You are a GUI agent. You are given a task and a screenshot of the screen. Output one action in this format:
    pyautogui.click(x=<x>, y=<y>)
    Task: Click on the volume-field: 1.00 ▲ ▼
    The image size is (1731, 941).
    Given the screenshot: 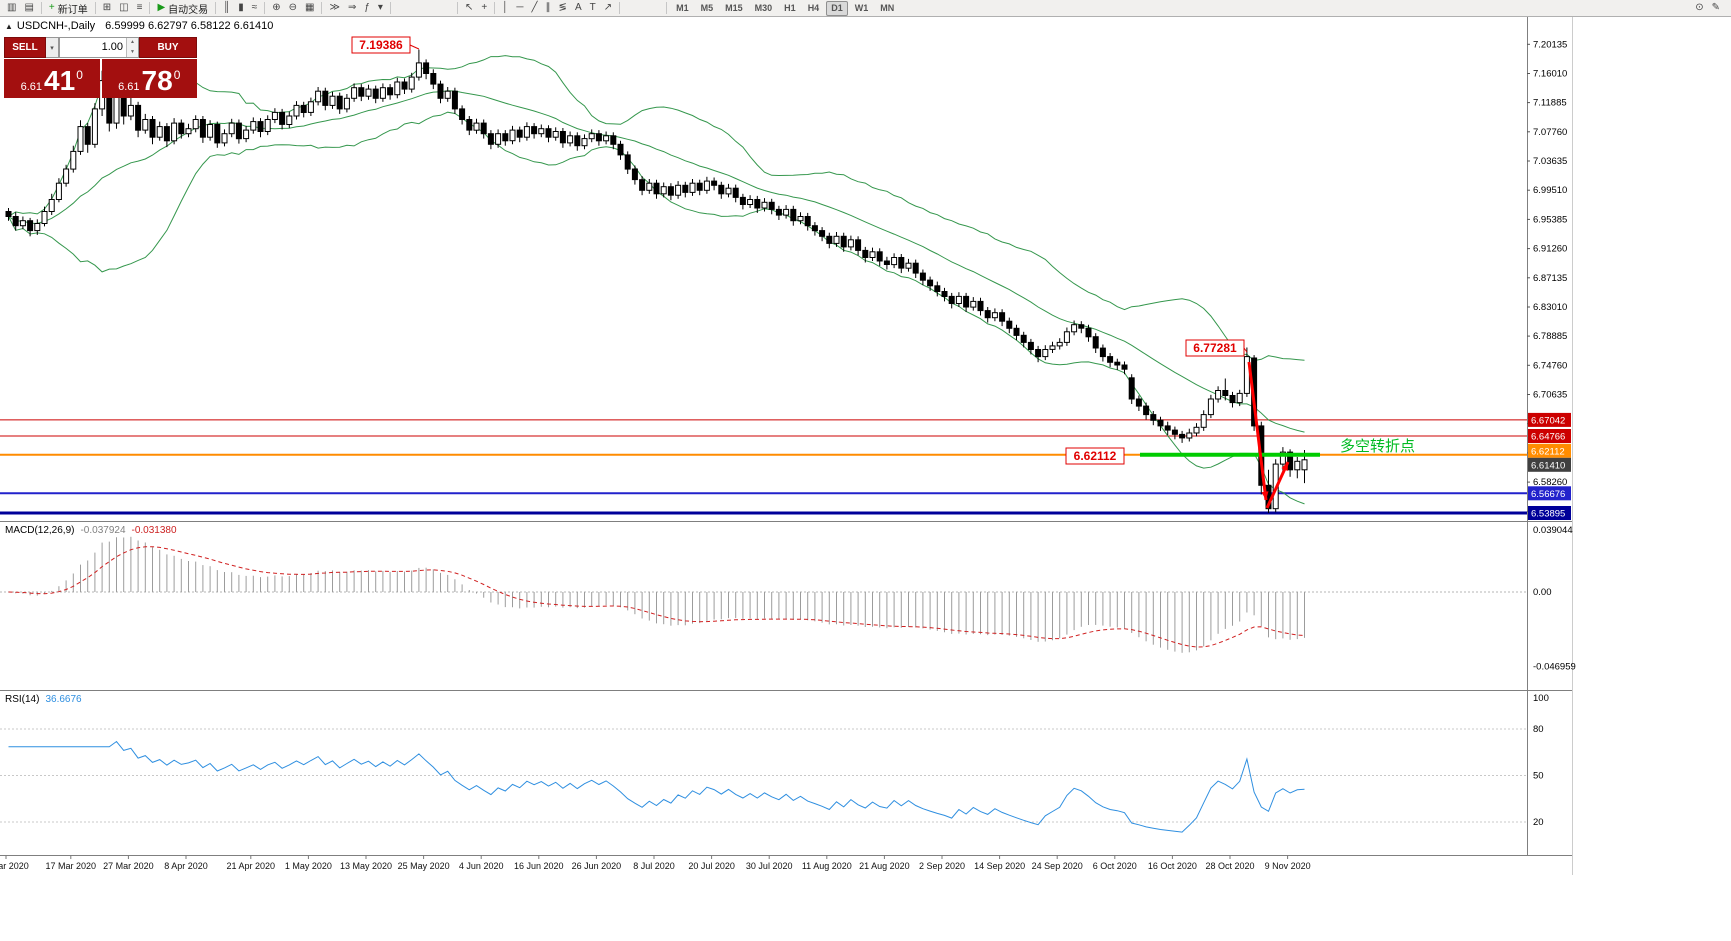 What is the action you would take?
    pyautogui.click(x=99, y=47)
    